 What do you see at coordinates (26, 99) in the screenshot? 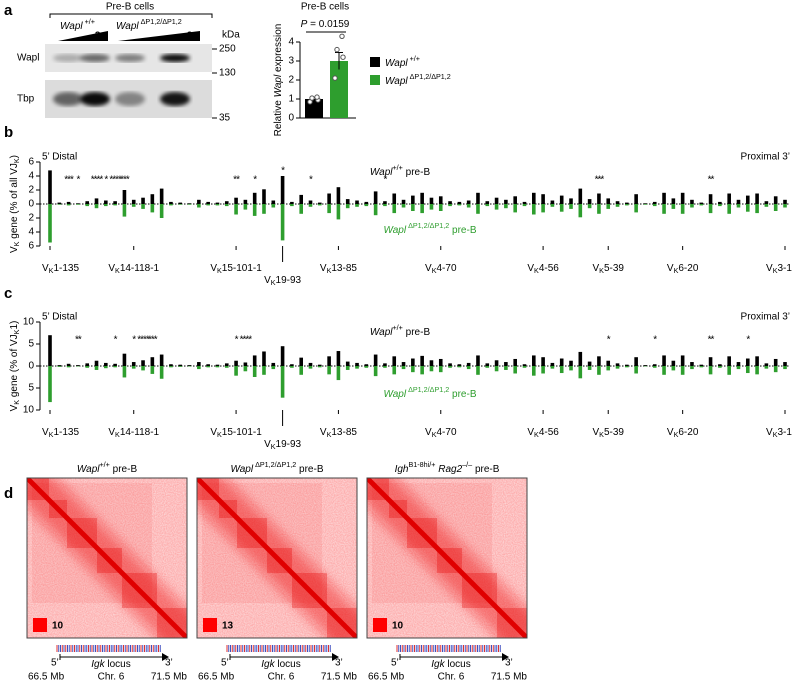
I see `row-label: Tbp` at bounding box center [26, 99].